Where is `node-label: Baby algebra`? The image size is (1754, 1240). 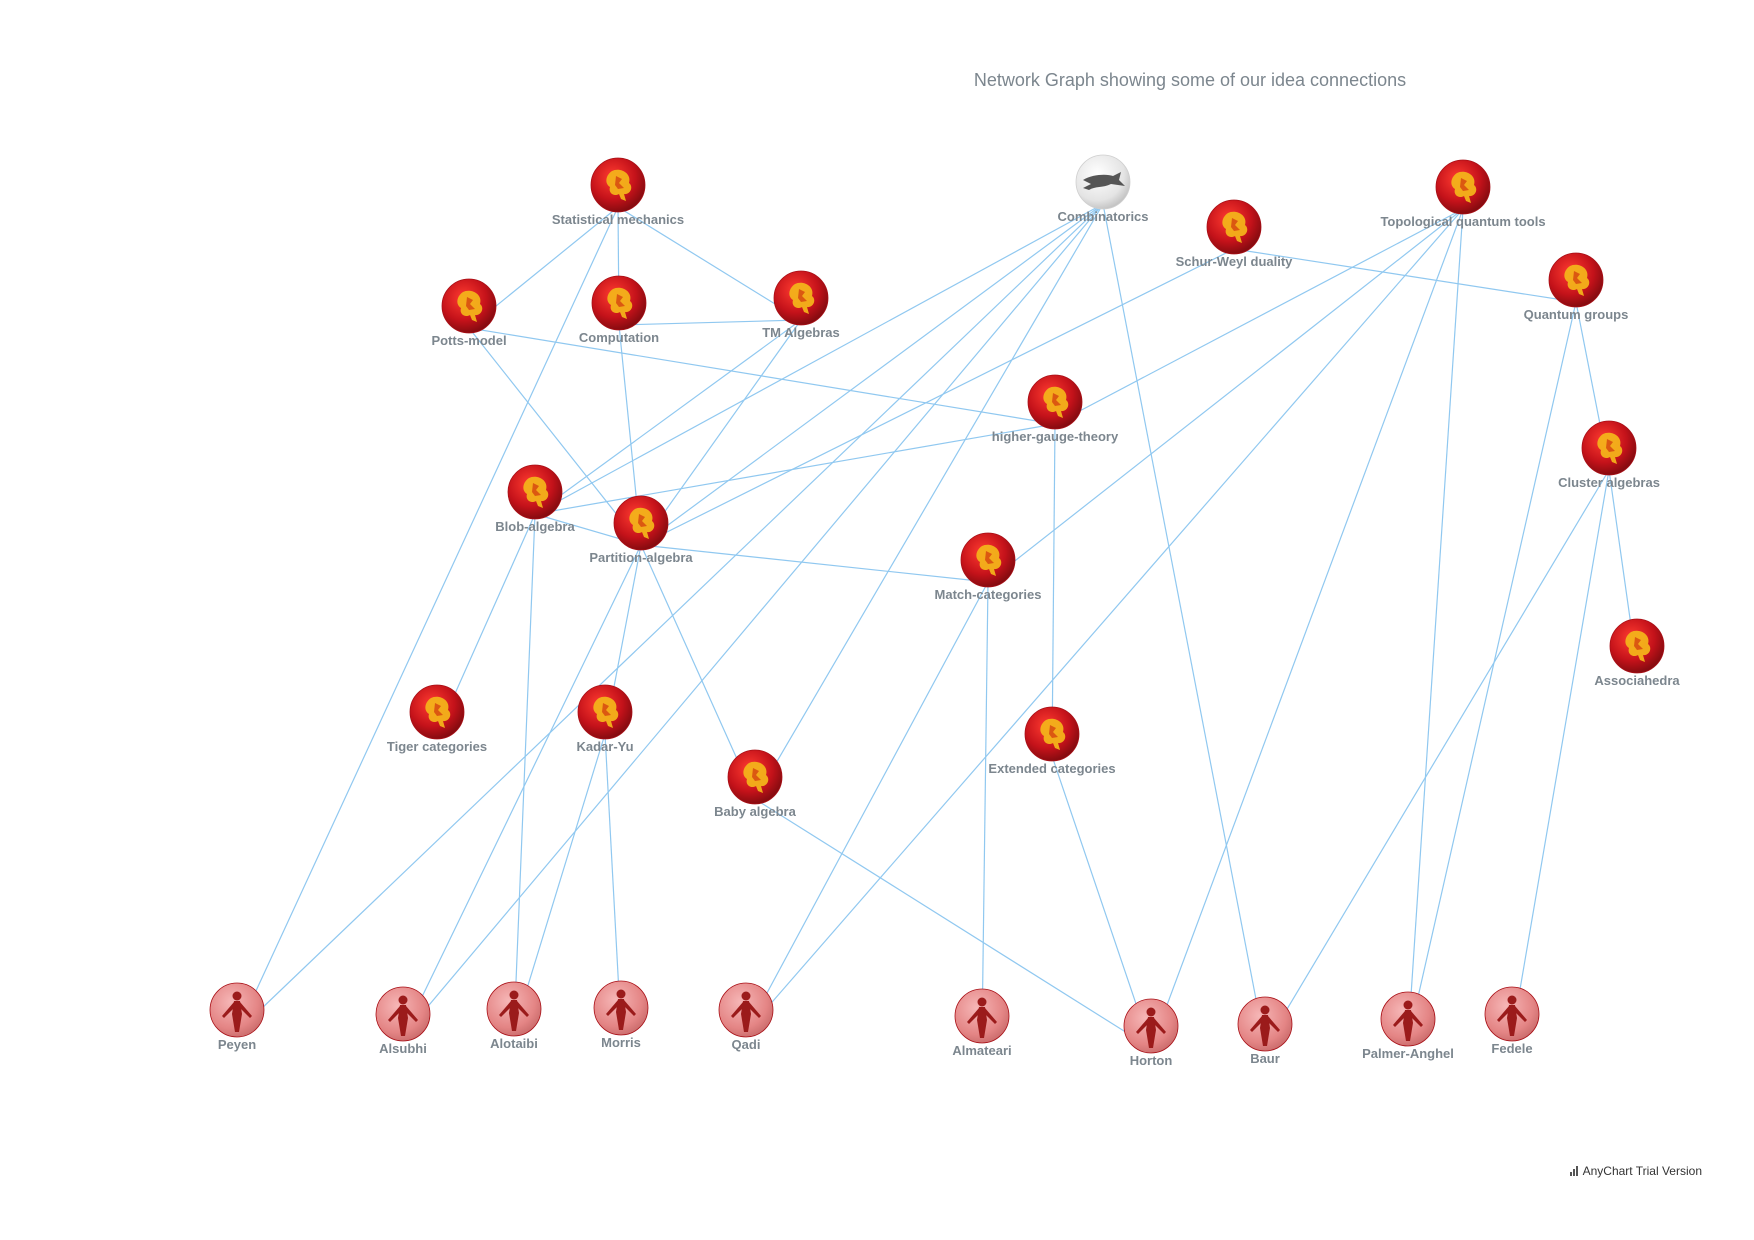 node-label: Baby algebra is located at coordinates (755, 811).